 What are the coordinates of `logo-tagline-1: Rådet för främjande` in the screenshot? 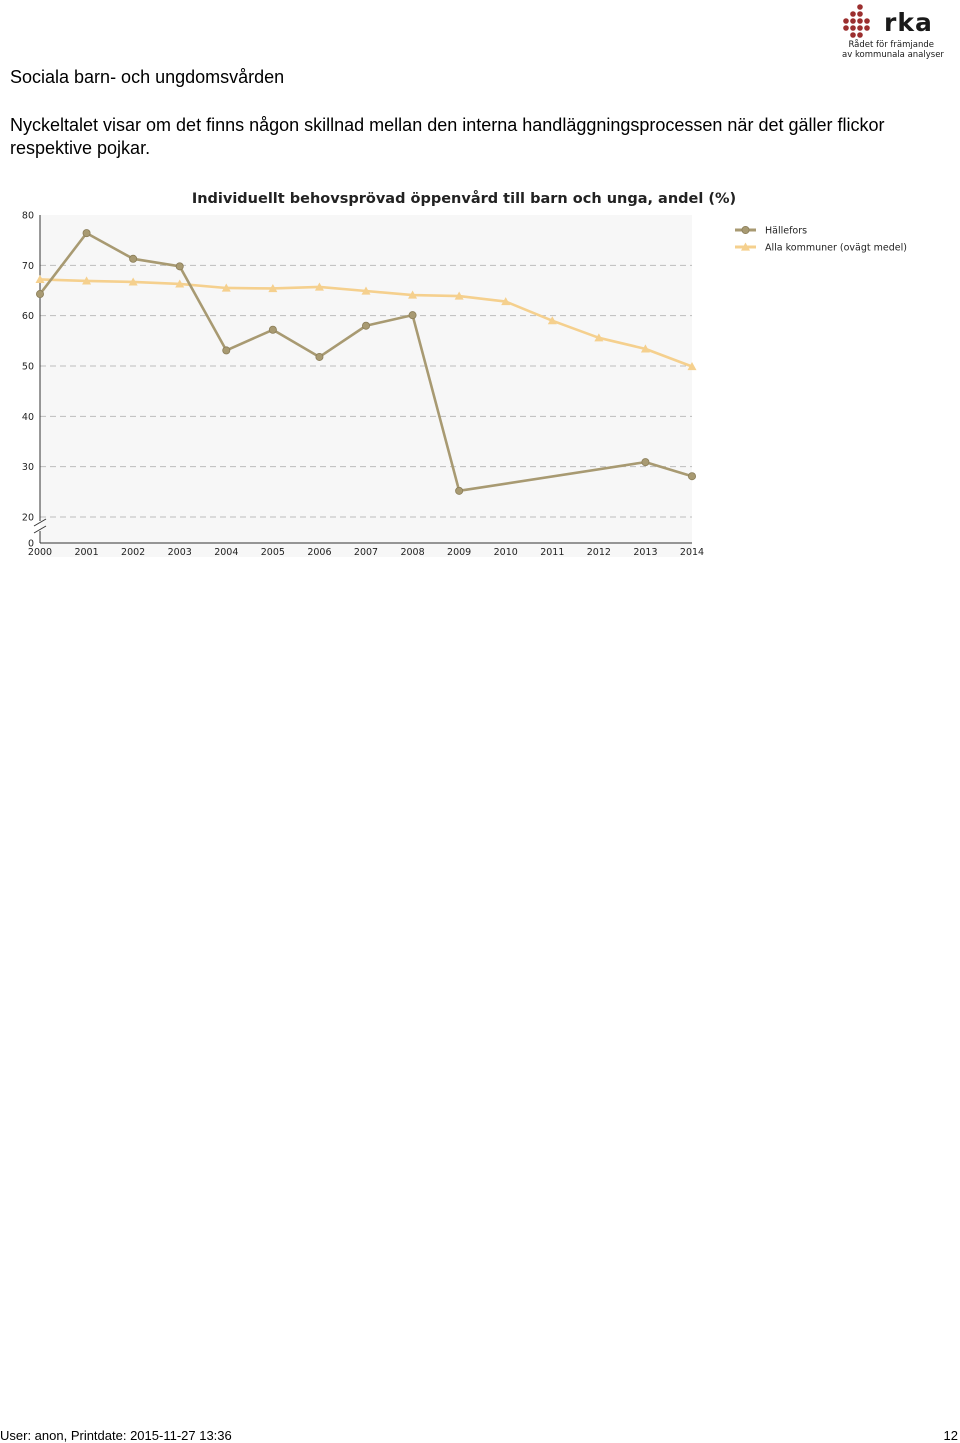 It's located at (891, 45).